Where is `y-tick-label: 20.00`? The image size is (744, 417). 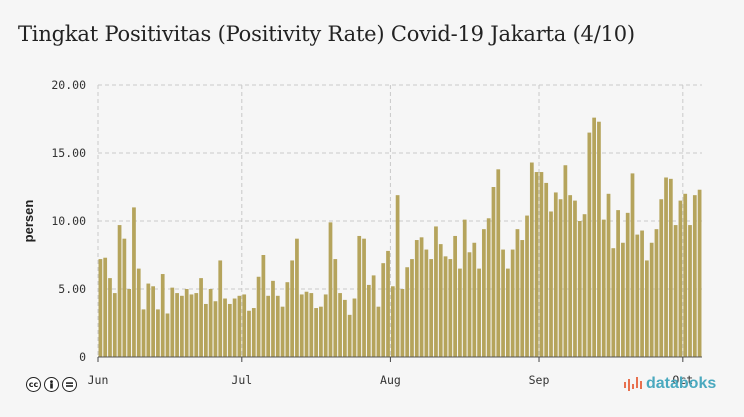 y-tick-label: 20.00 is located at coordinates (68, 85).